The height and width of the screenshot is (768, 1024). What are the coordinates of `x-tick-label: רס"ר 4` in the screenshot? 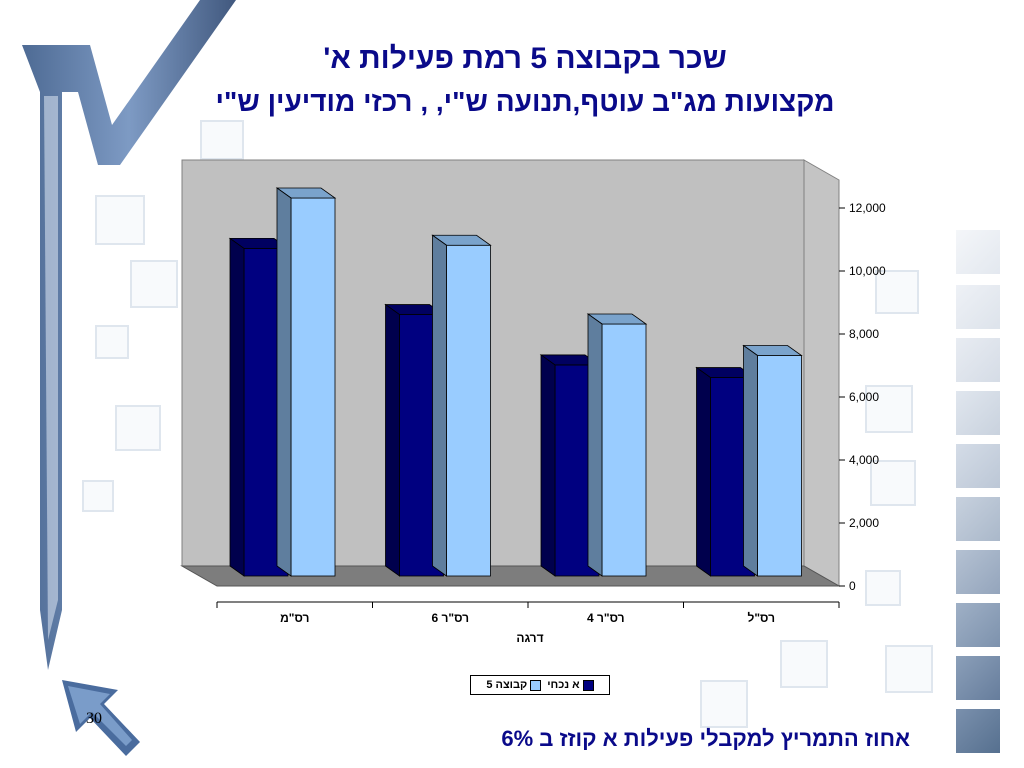 It's located at (606, 618).